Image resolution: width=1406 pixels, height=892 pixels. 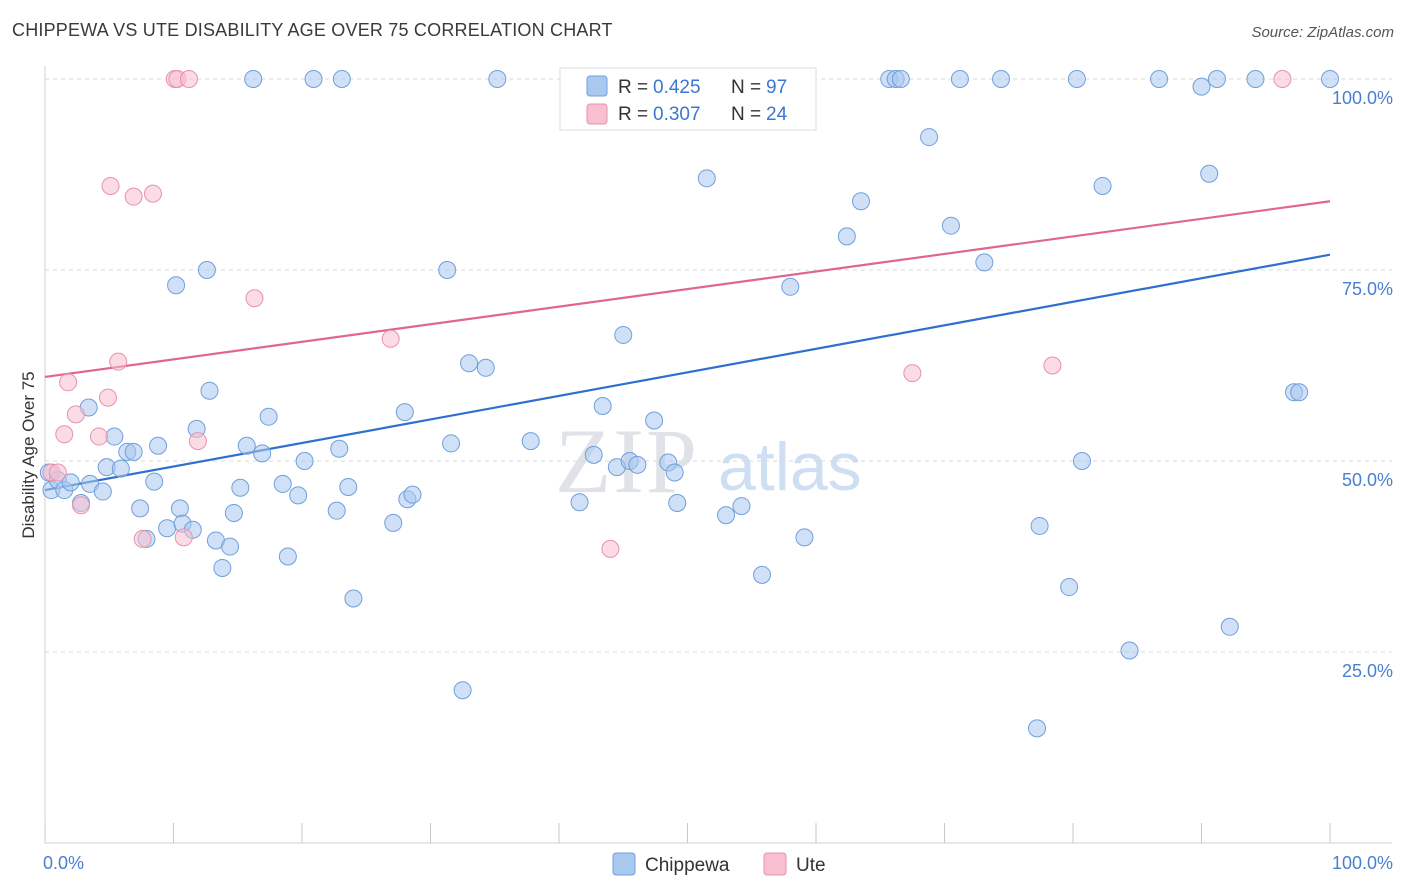 I want to click on series-legend: Chippewa Ute, so click(x=719, y=864).